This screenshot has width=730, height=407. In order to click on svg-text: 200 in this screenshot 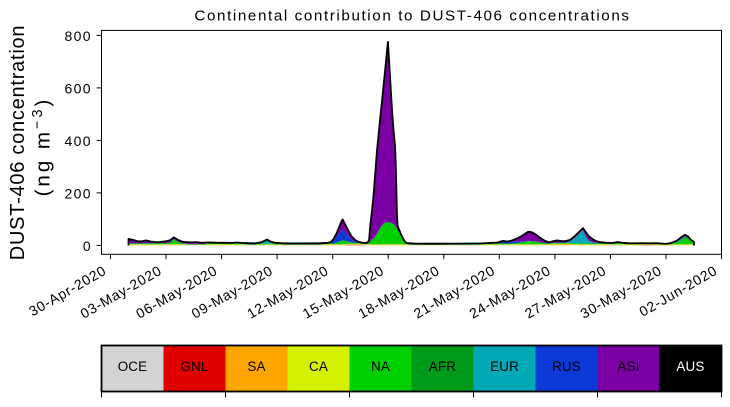, I will do `click(78, 193)`.